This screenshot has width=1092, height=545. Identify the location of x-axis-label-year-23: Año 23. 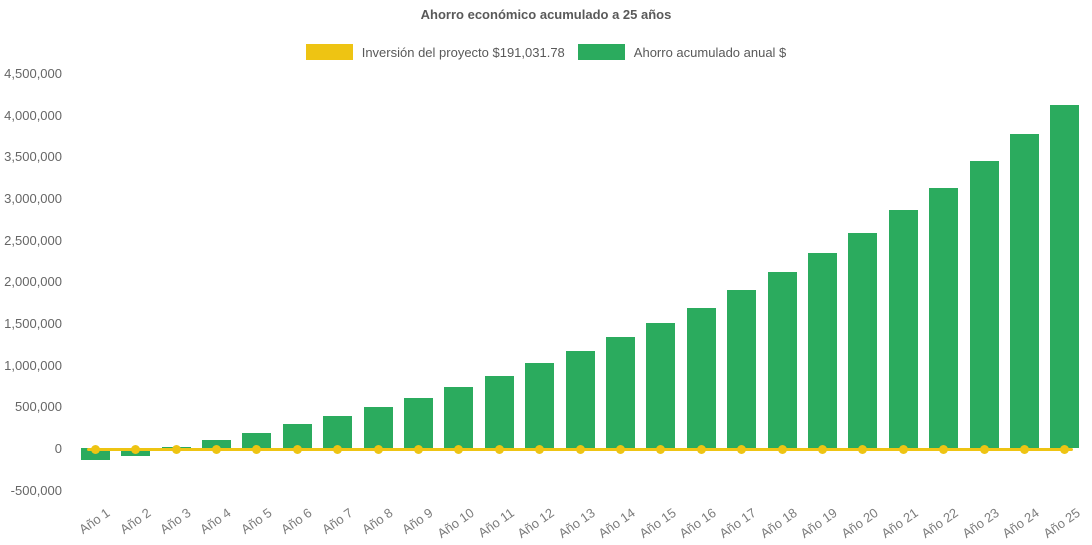
(980, 523).